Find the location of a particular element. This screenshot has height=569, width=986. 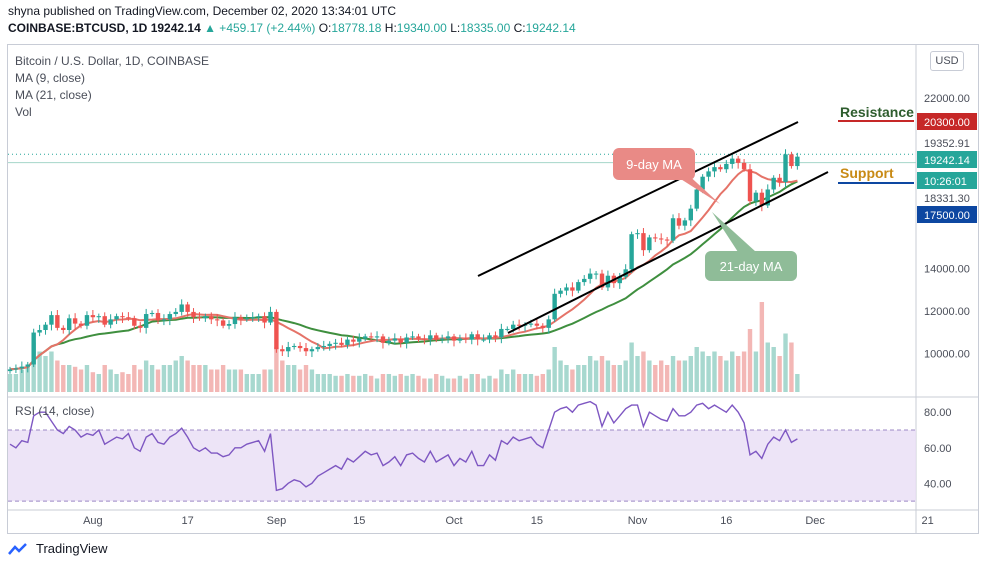

price-tag-bg is located at coordinates (947, 121).